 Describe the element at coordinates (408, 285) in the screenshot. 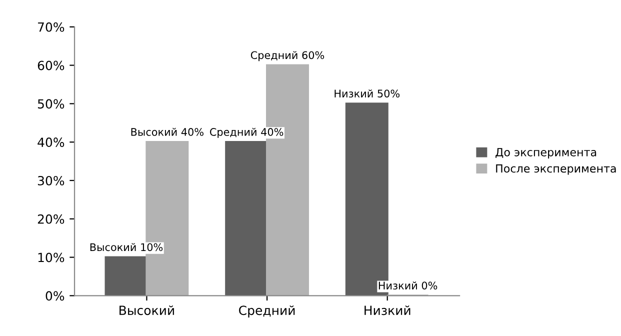

I see `data-label: Низкий 0%` at that location.